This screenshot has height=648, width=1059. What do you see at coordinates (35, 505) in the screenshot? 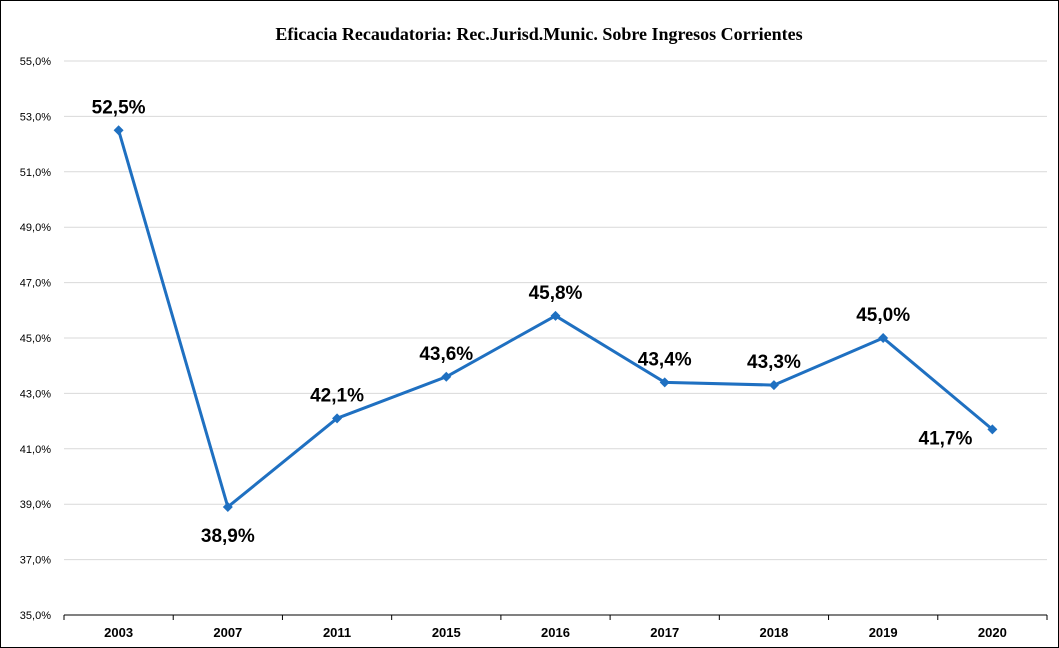
I see `y-tick-label: 39,0%` at bounding box center [35, 505].